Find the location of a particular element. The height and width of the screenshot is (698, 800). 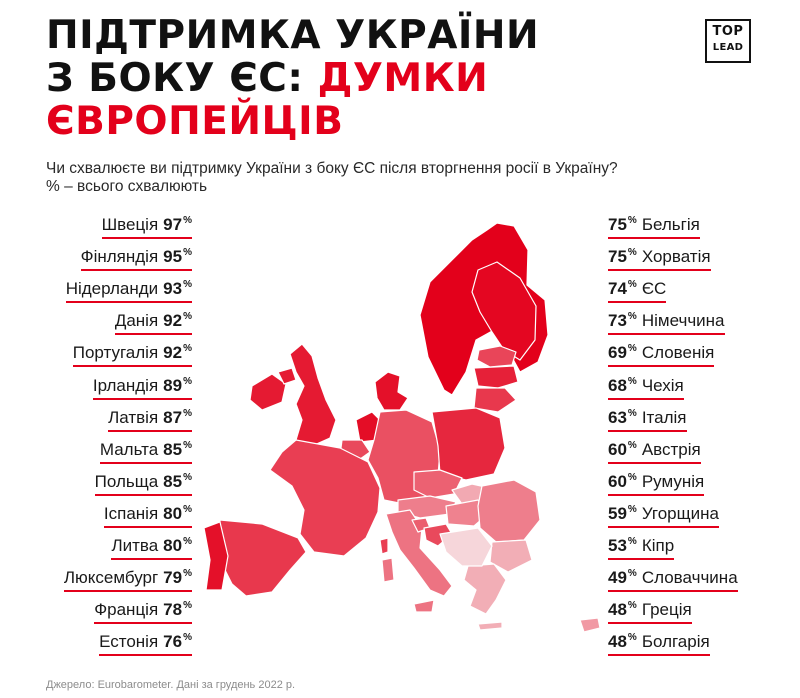

map-region-czechia is located at coordinates (438, 484).